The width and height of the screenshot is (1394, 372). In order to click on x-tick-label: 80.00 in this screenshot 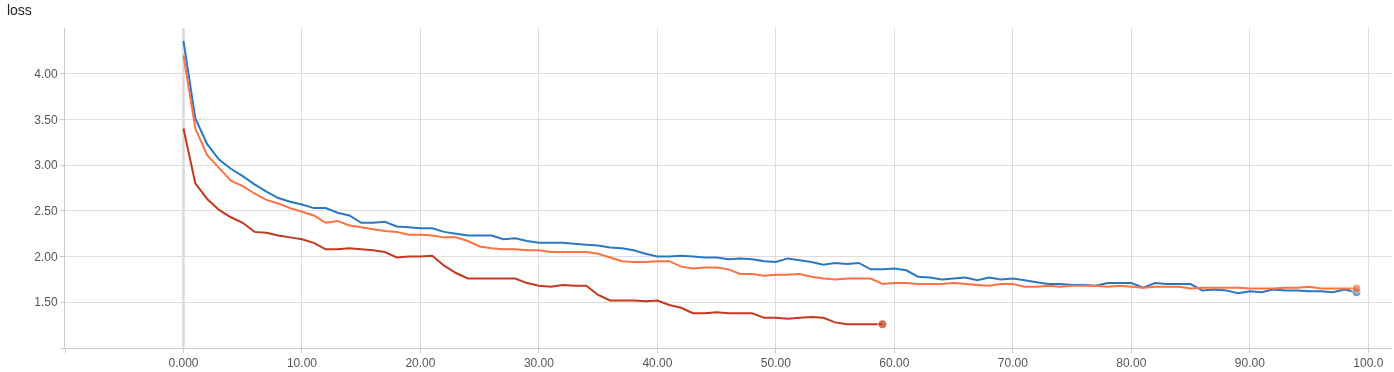, I will do `click(1131, 363)`.